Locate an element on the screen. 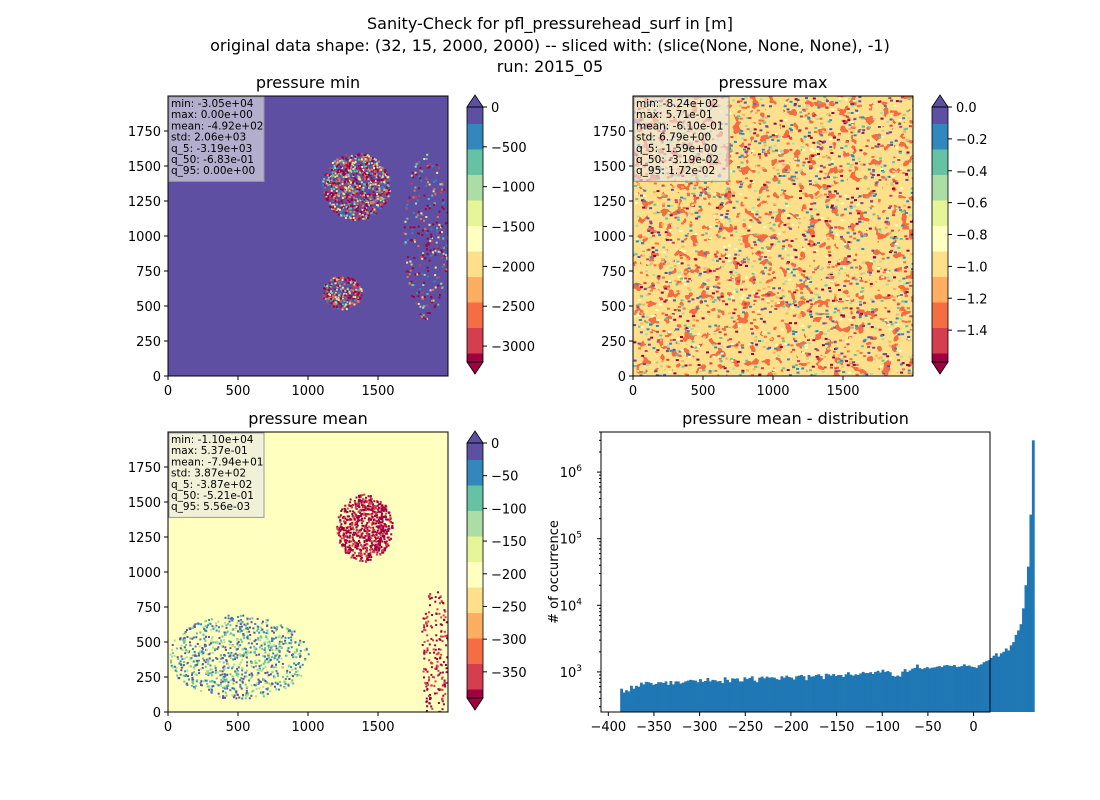 The height and width of the screenshot is (800, 1100). x-tick-label: −250 is located at coordinates (745, 727).